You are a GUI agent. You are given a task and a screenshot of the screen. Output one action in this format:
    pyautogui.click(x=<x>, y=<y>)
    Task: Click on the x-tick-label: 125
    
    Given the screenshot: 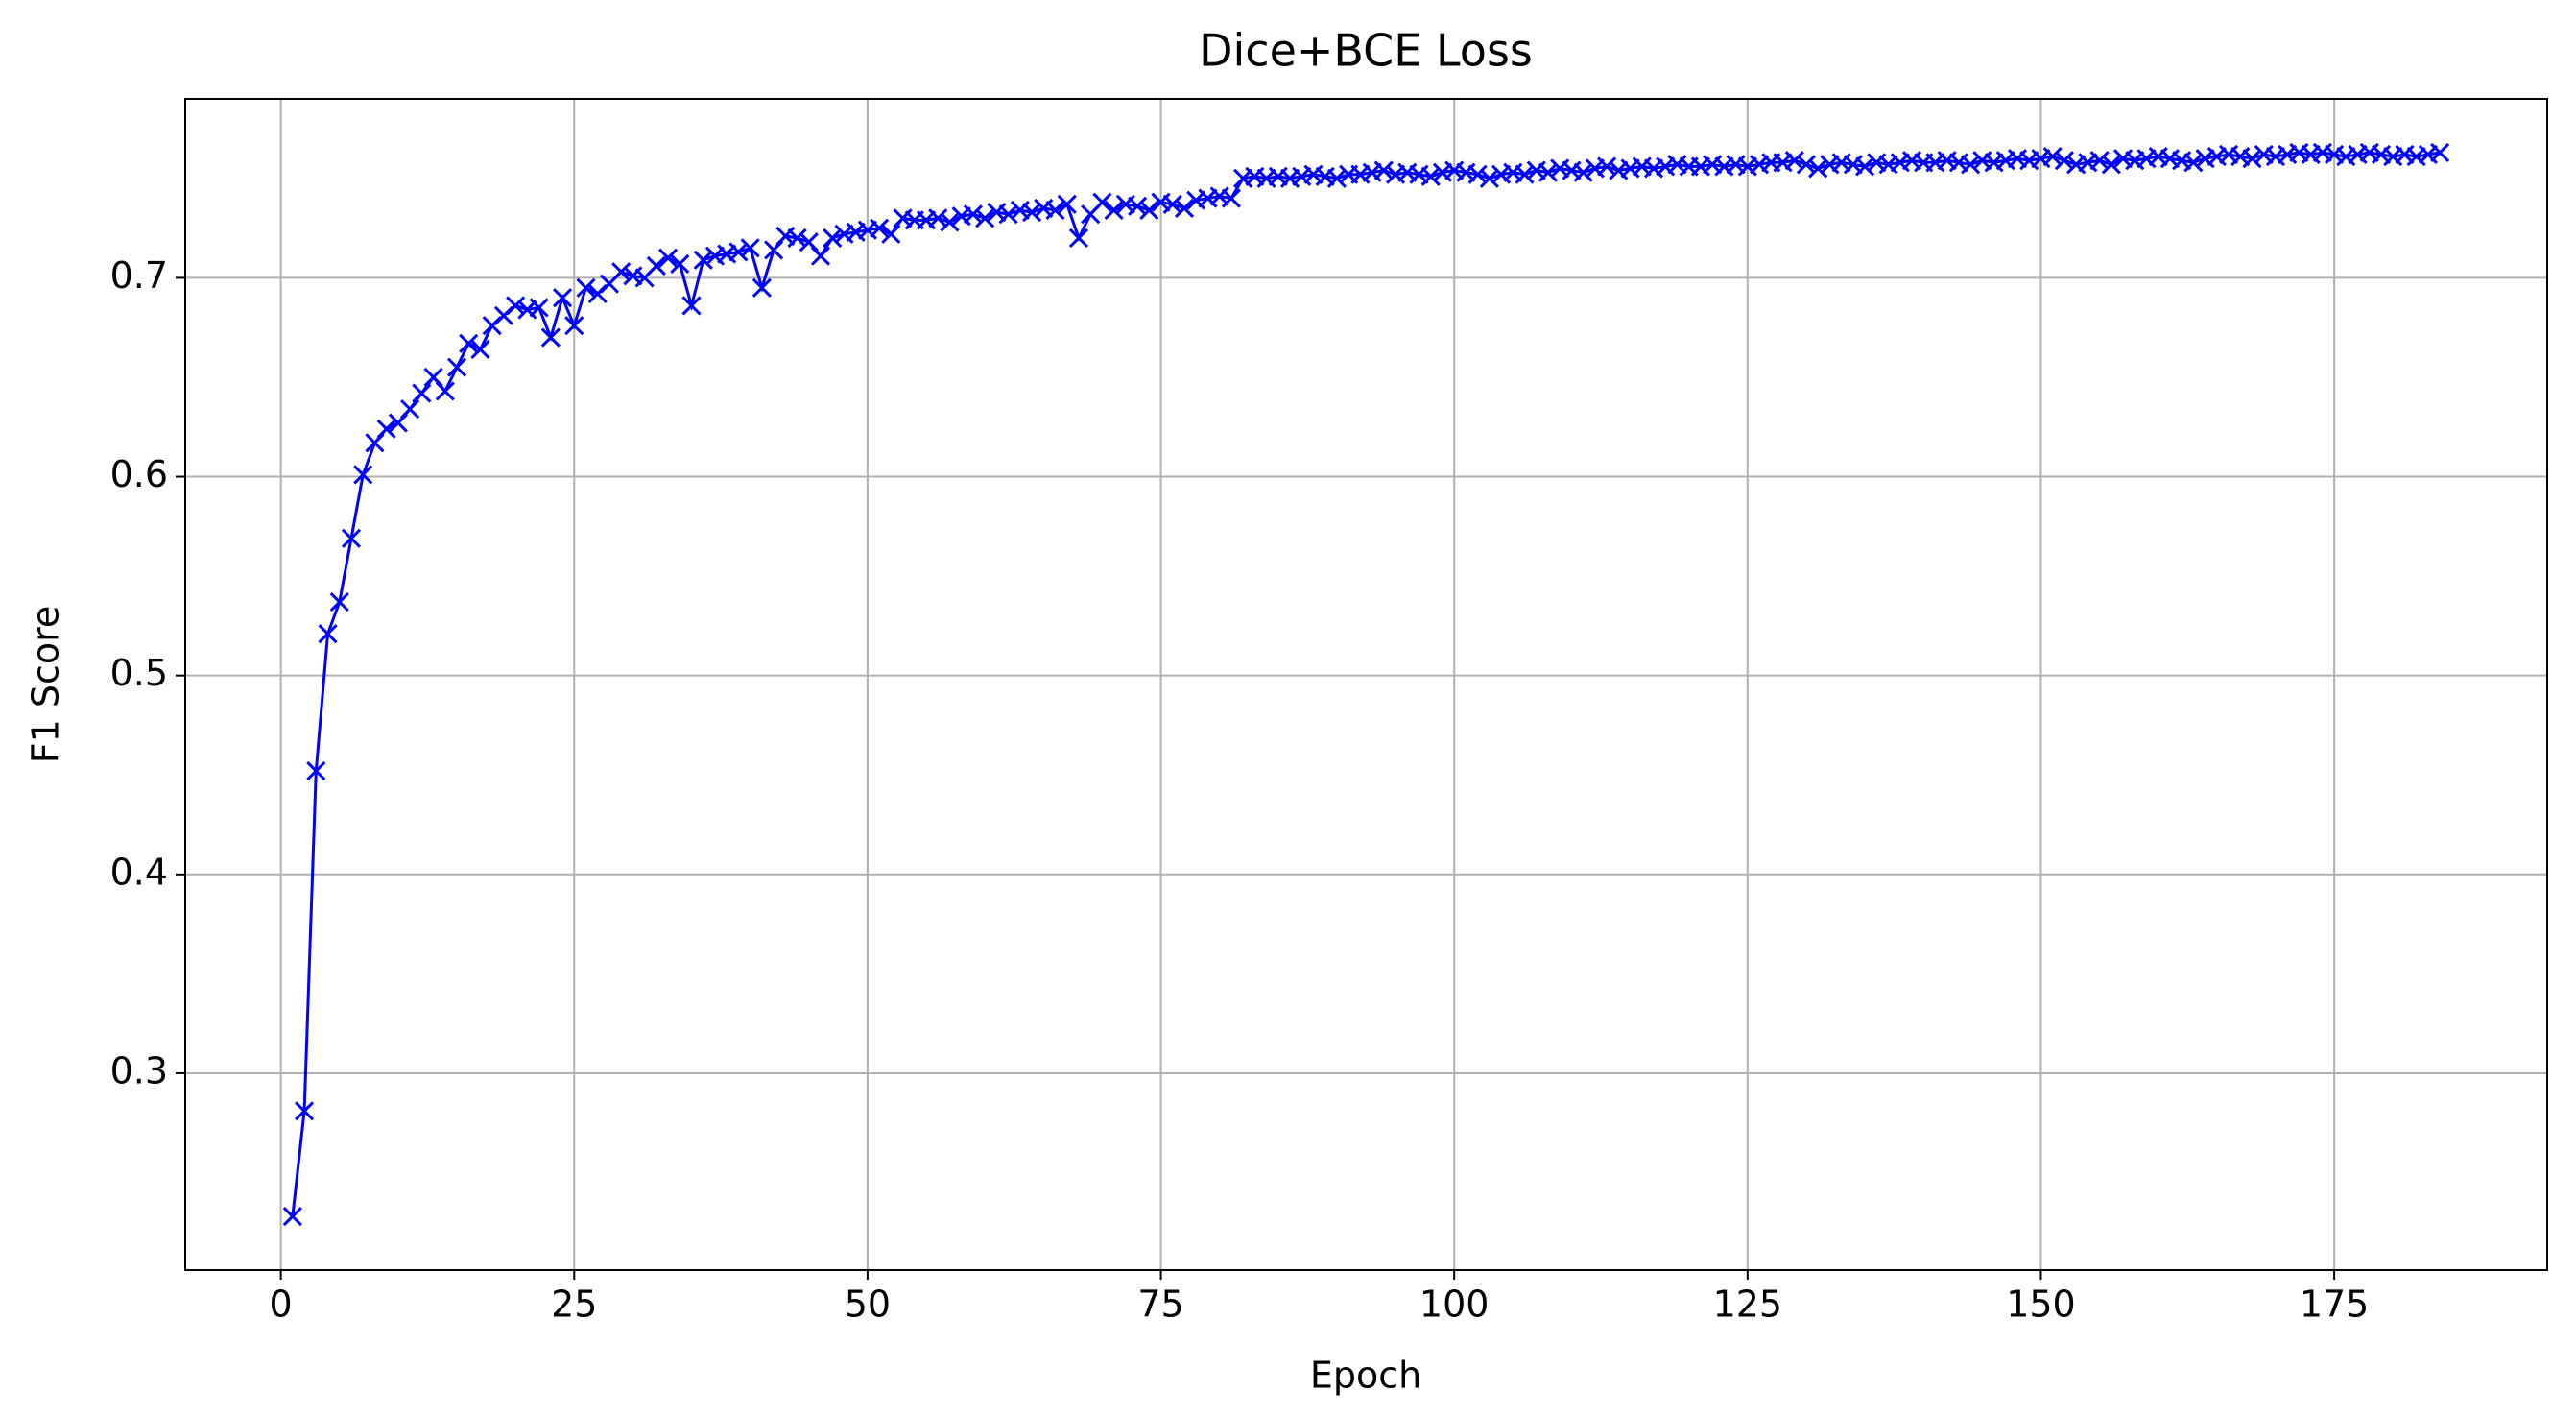 What is the action you would take?
    pyautogui.click(x=1748, y=1305)
    